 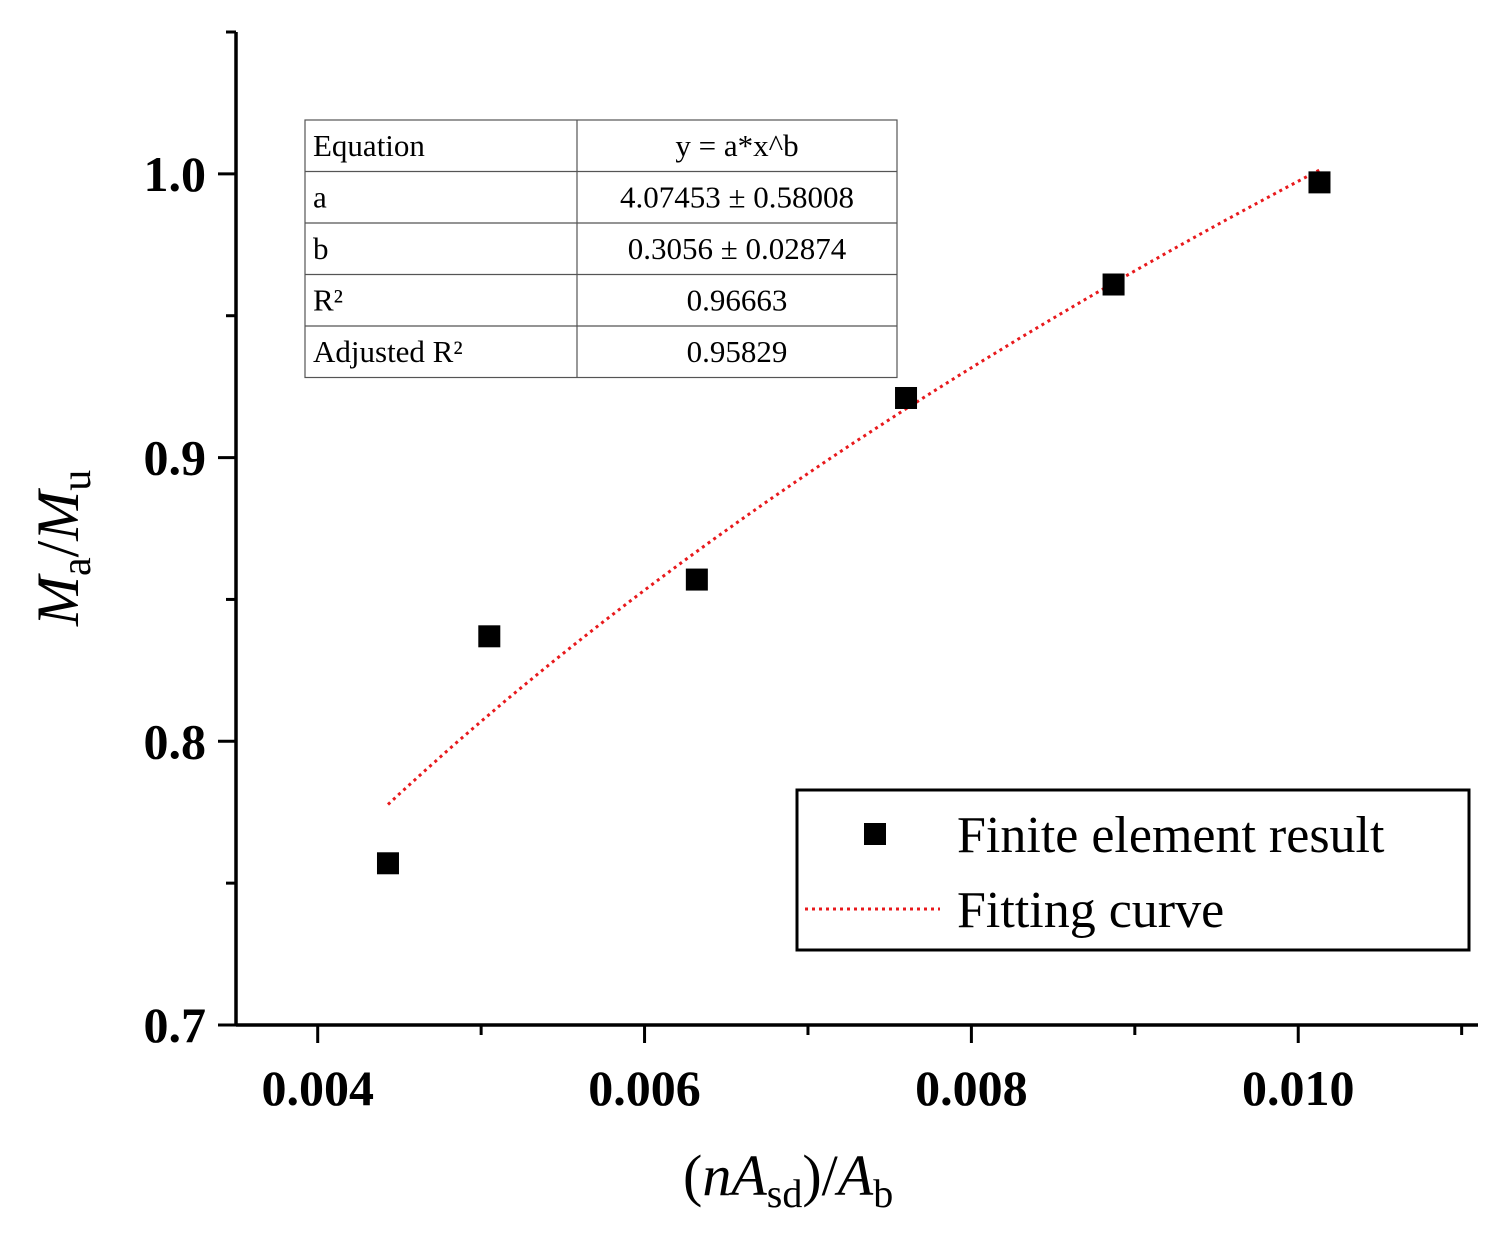 What do you see at coordinates (737, 197) in the screenshot?
I see `stats-table-value: 4.07453 ± 0.58008` at bounding box center [737, 197].